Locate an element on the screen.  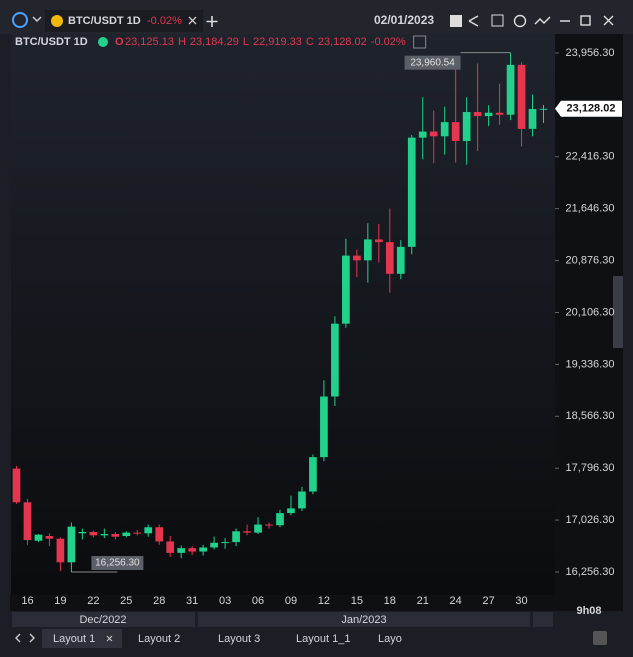
close-window is located at coordinates (608, 20).